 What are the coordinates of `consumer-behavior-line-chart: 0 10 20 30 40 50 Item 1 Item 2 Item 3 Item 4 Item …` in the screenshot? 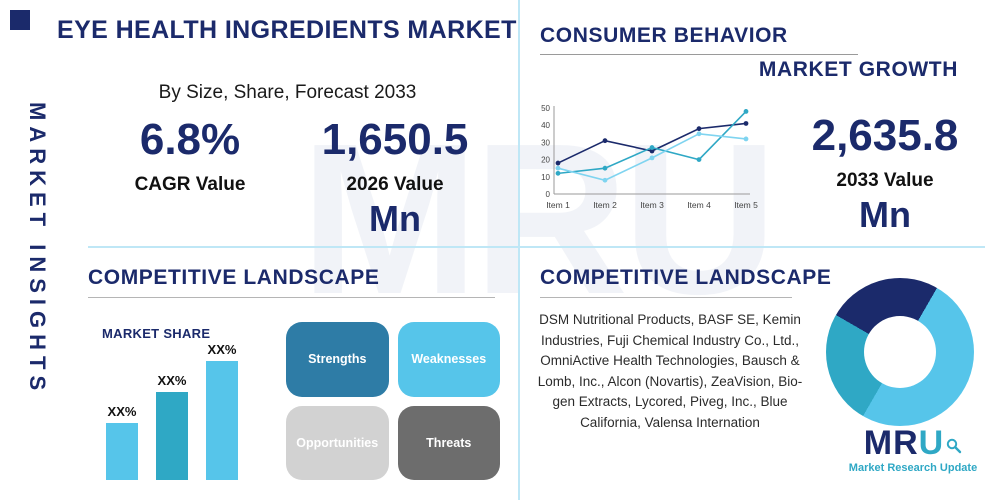 It's located at (643, 158).